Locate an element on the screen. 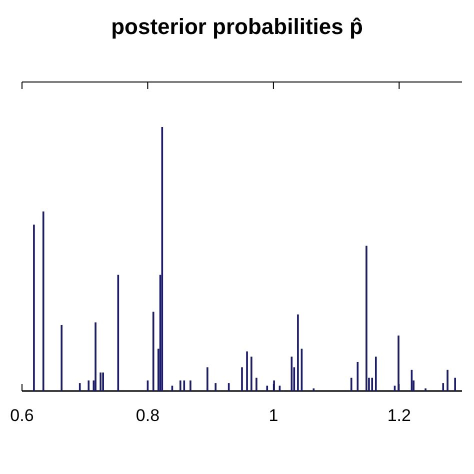  x-tick-label: 1 is located at coordinates (273, 415).